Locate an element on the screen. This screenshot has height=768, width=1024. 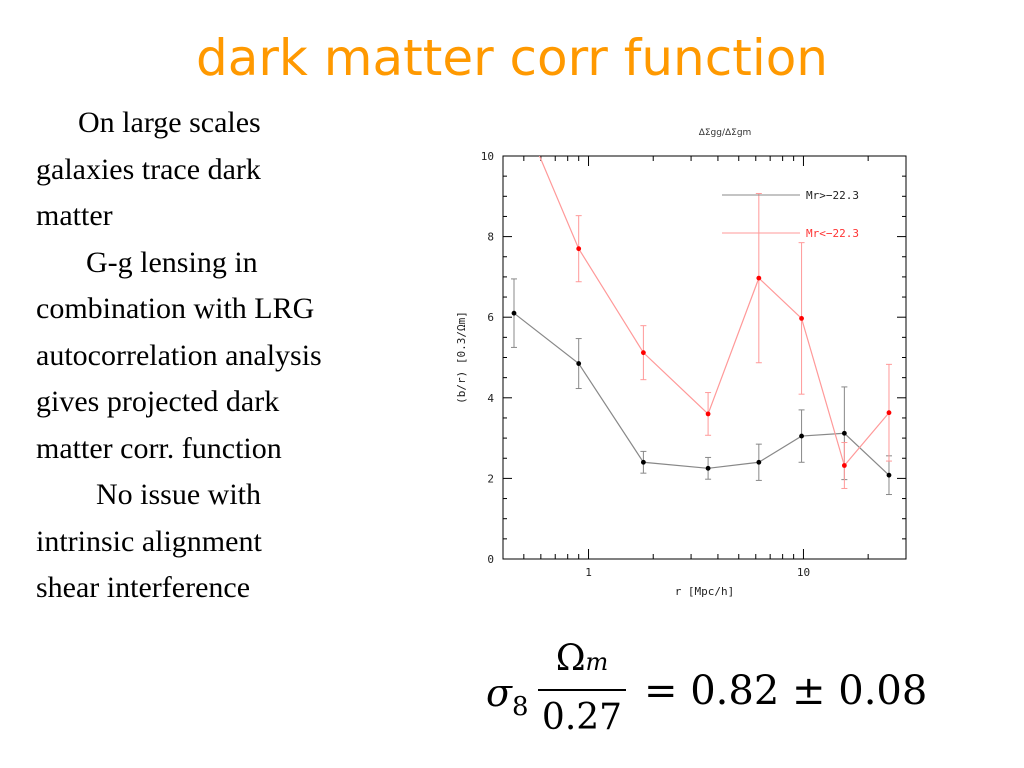
formula-sigma: σ is located at coordinates (499, 693).